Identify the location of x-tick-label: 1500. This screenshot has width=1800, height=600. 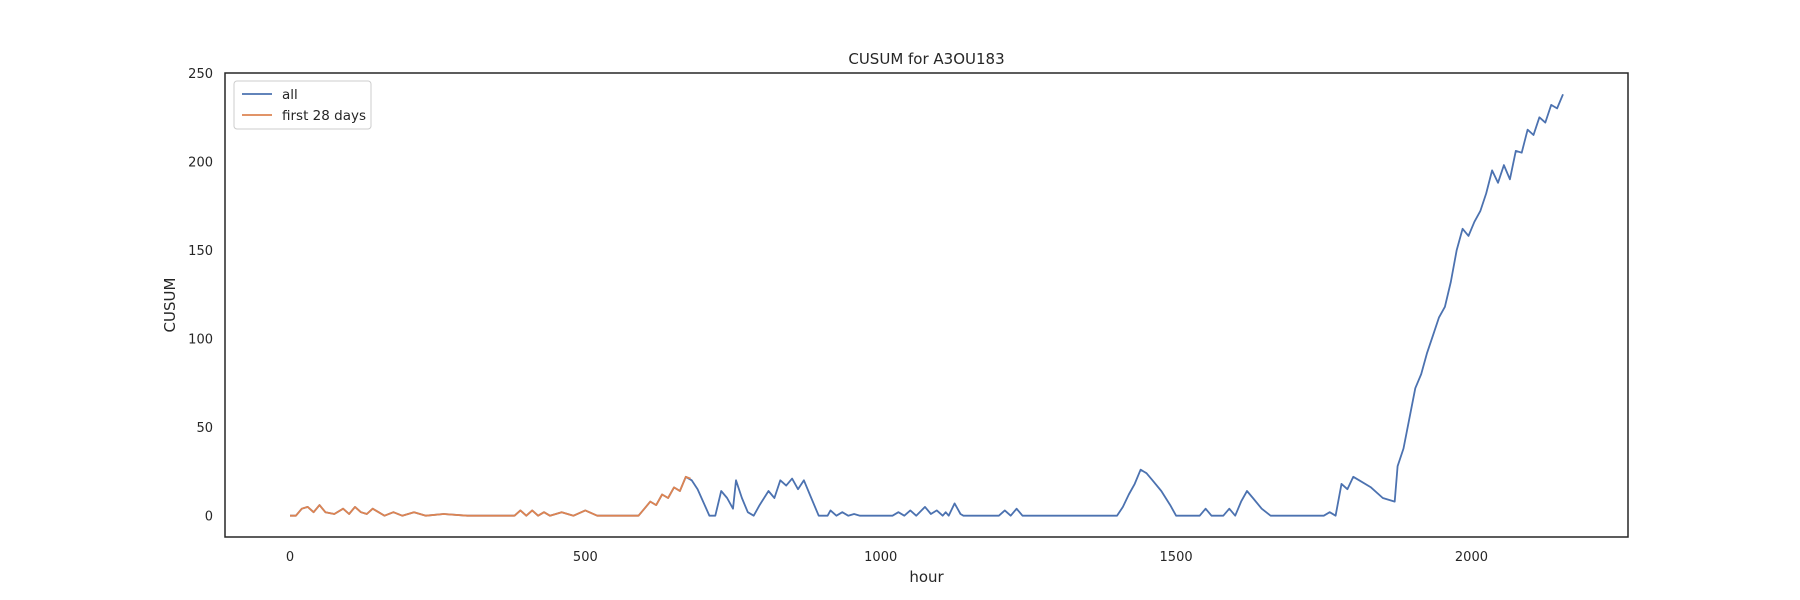
(1176, 557).